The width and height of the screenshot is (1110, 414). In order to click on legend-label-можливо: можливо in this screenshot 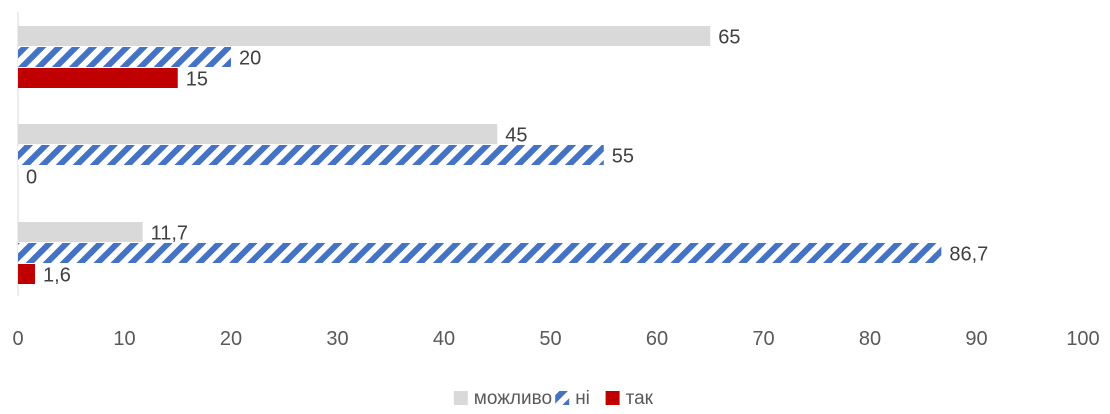, I will do `click(513, 398)`.